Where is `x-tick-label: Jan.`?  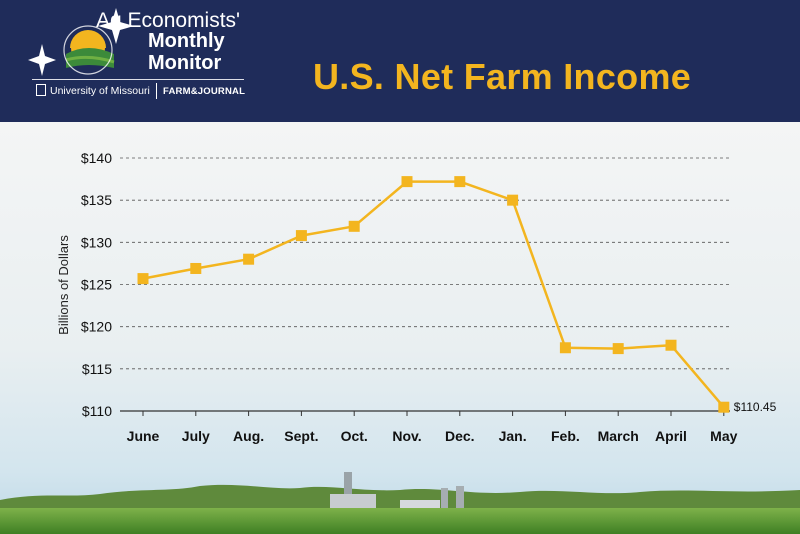 x-tick-label: Jan. is located at coordinates (513, 436).